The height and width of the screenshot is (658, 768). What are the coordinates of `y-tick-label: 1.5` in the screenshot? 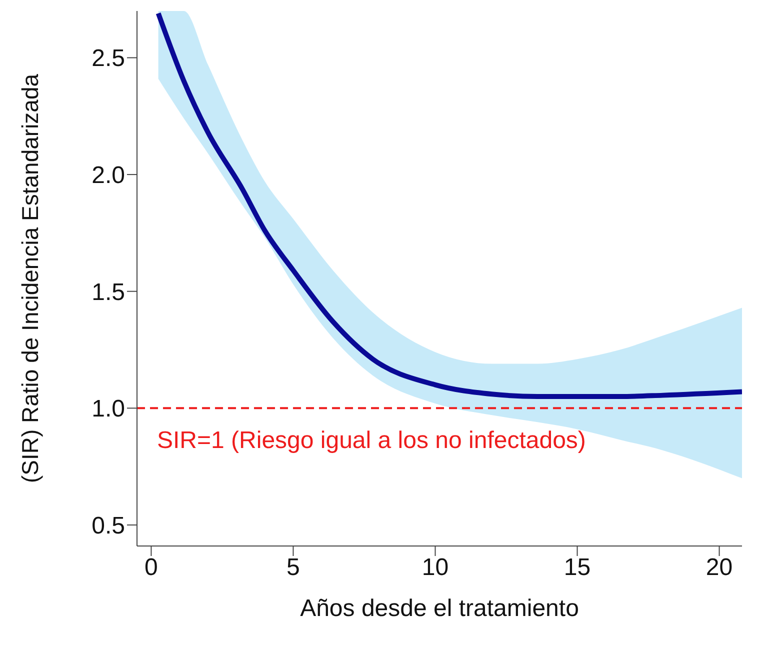 It's located at (108, 292).